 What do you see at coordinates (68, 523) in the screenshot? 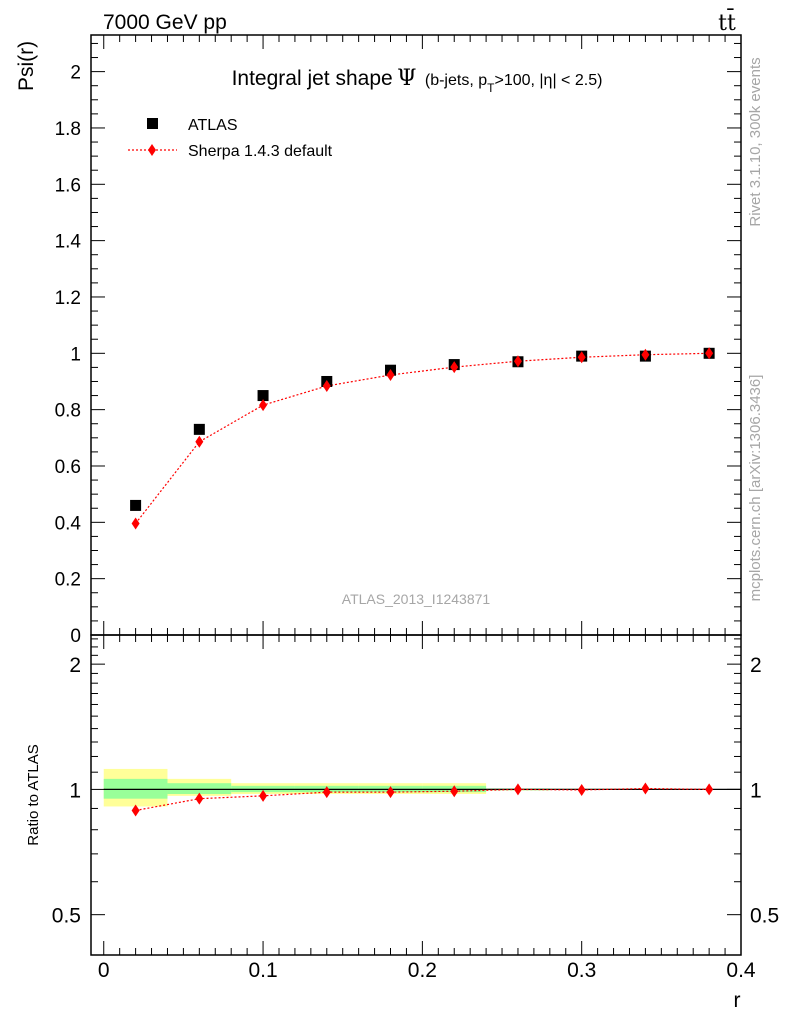
I see `main-ytick-label: 0.4` at bounding box center [68, 523].